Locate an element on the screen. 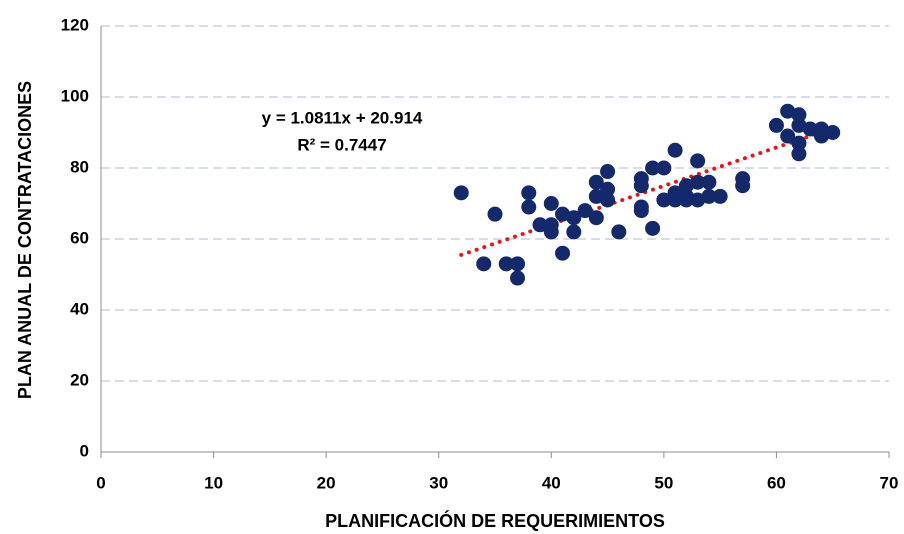 Image resolution: width=904 pixels, height=534 pixels. y-tick-label: 0 is located at coordinates (84, 450).